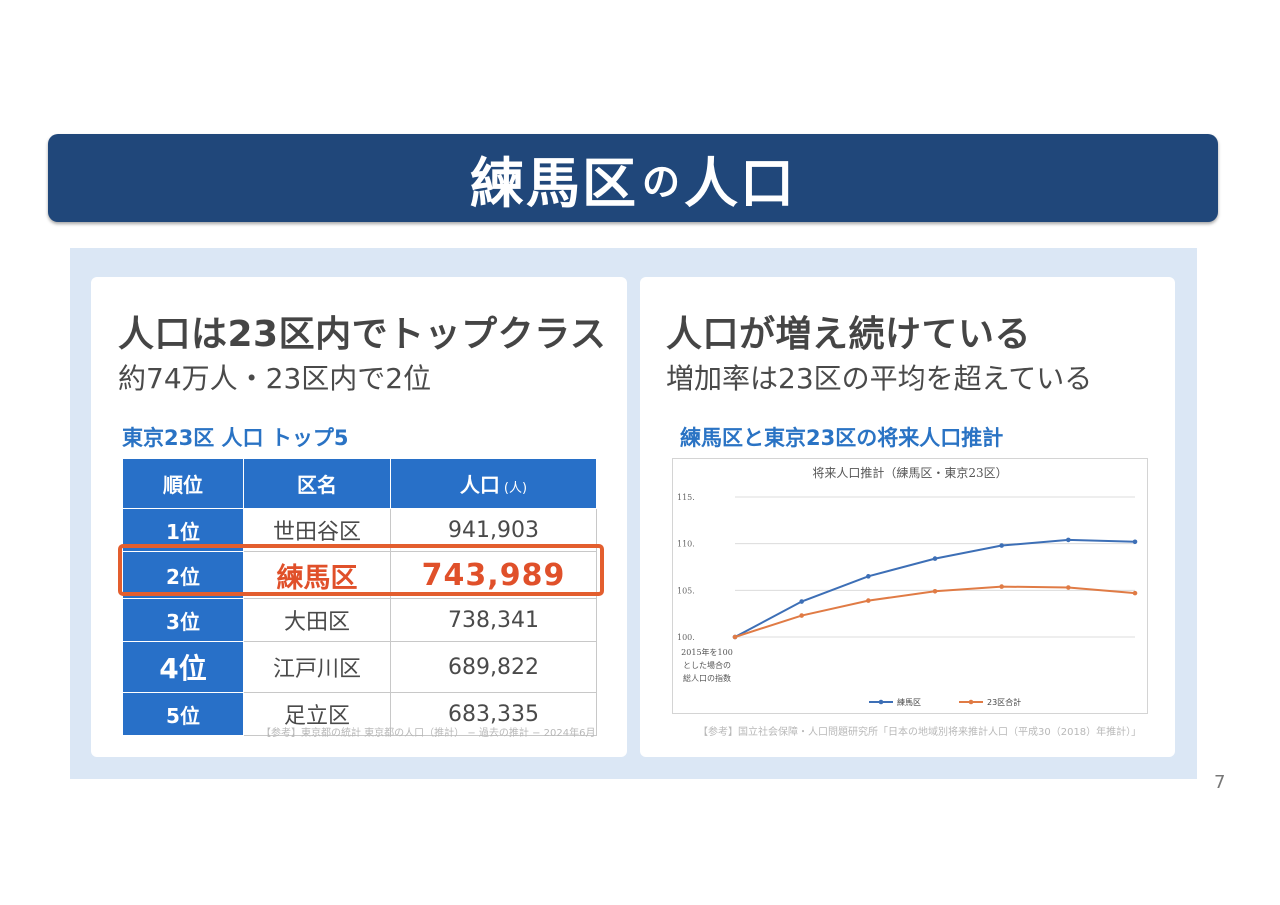 The image size is (1280, 905). I want to click on rank-cell: 4位, so click(183, 667).